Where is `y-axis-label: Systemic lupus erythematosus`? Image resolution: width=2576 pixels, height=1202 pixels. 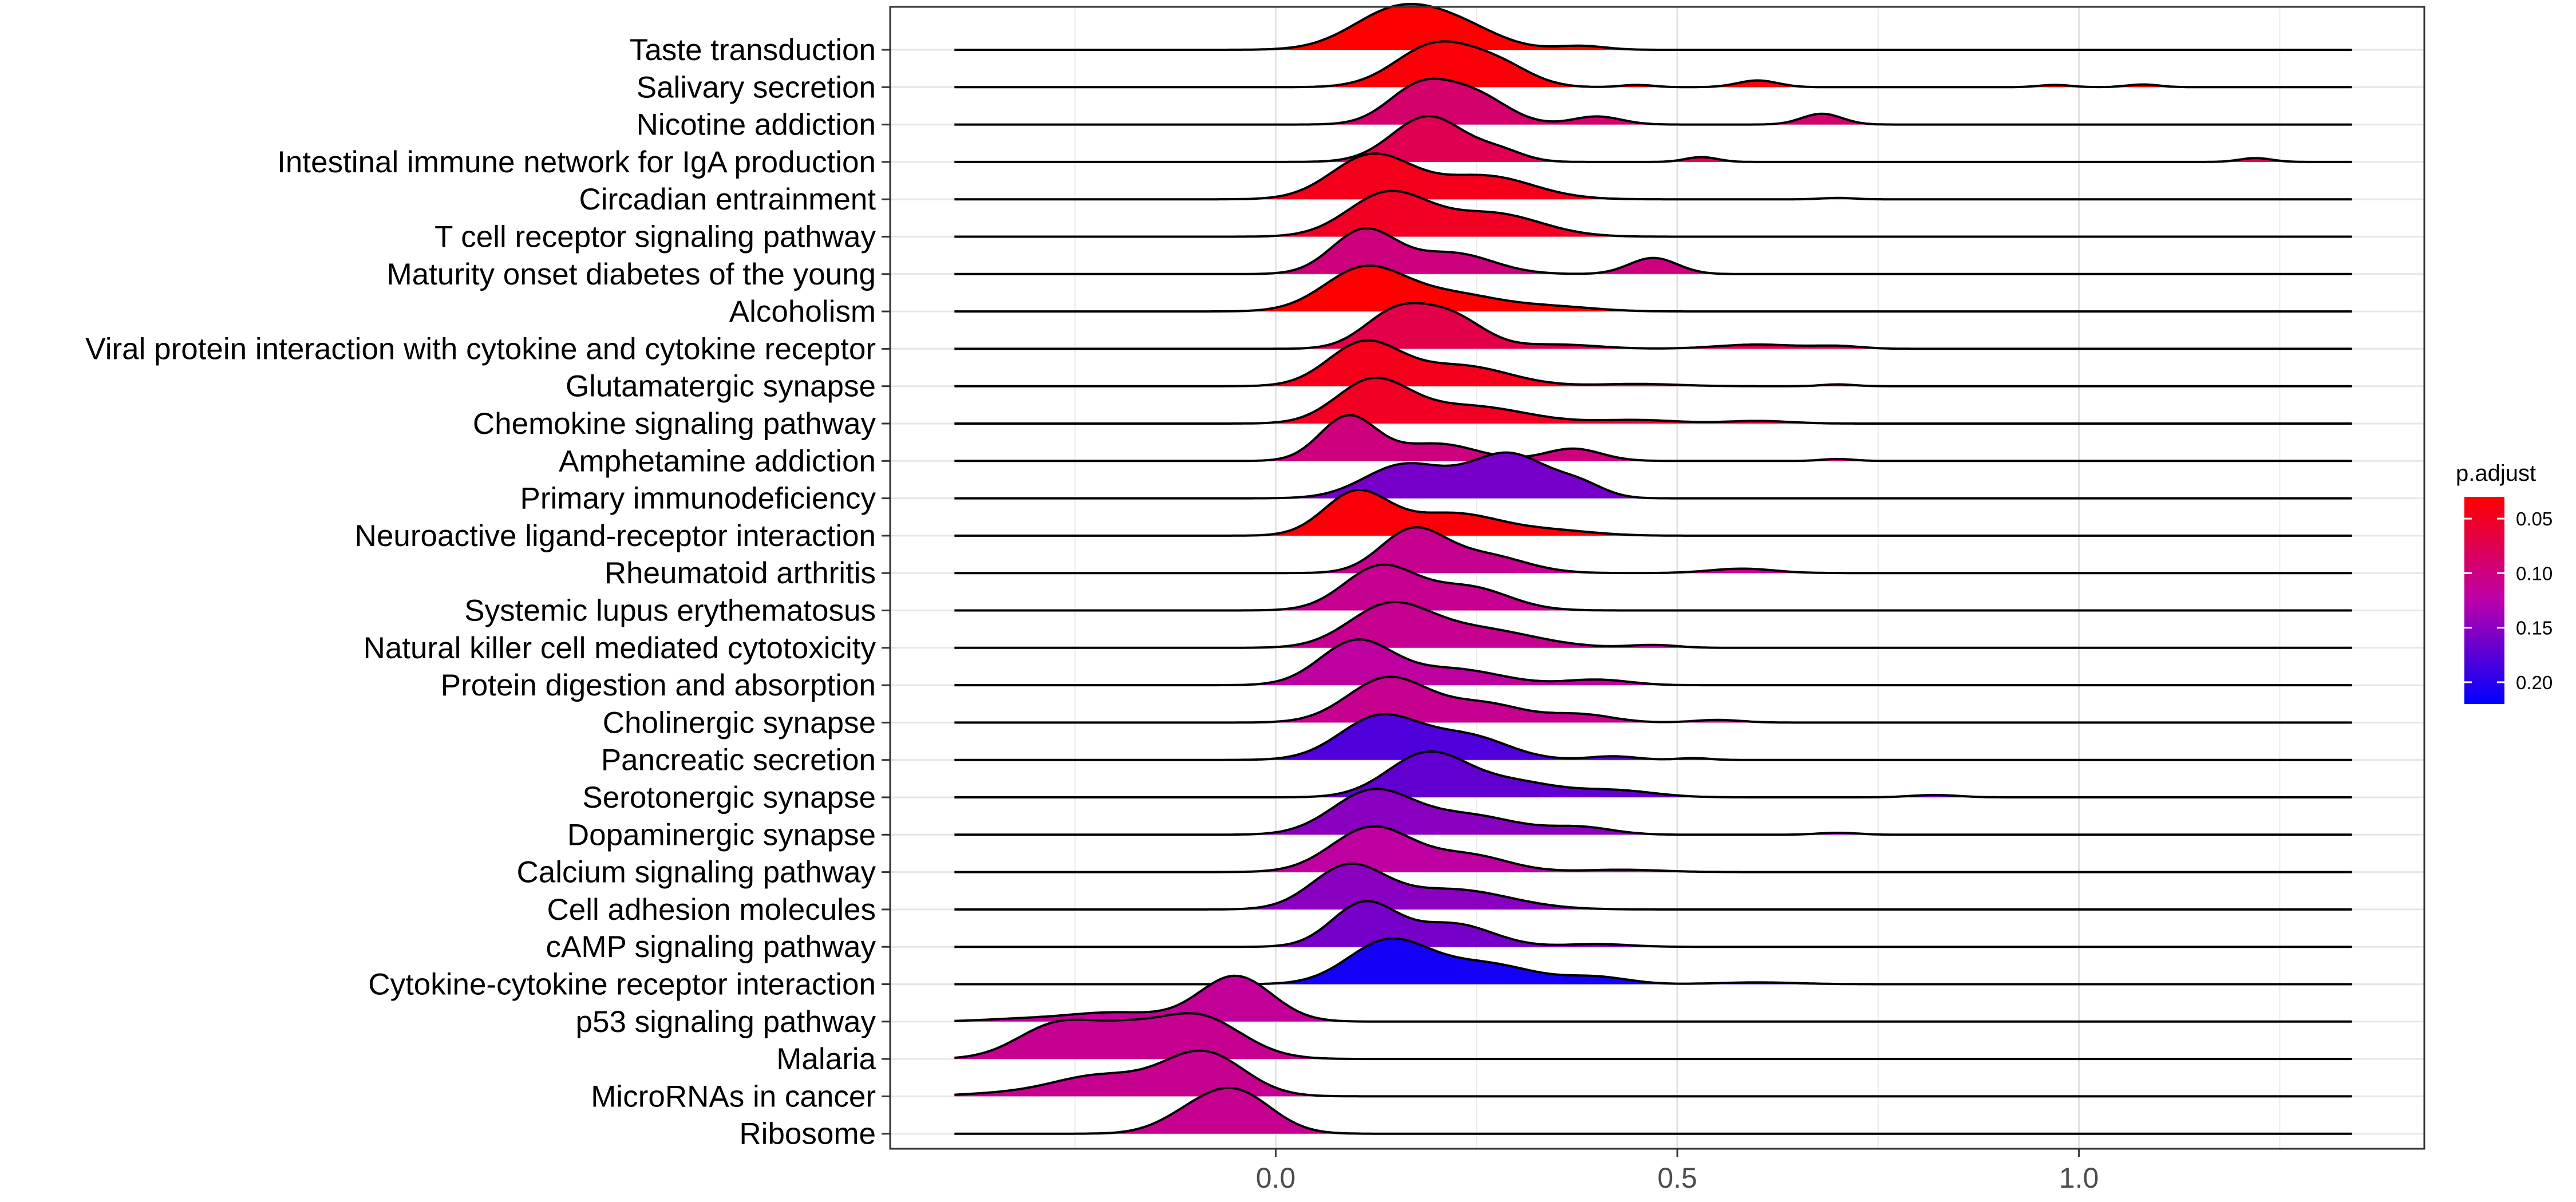
y-axis-label: Systemic lupus erythematosus is located at coordinates (670, 611).